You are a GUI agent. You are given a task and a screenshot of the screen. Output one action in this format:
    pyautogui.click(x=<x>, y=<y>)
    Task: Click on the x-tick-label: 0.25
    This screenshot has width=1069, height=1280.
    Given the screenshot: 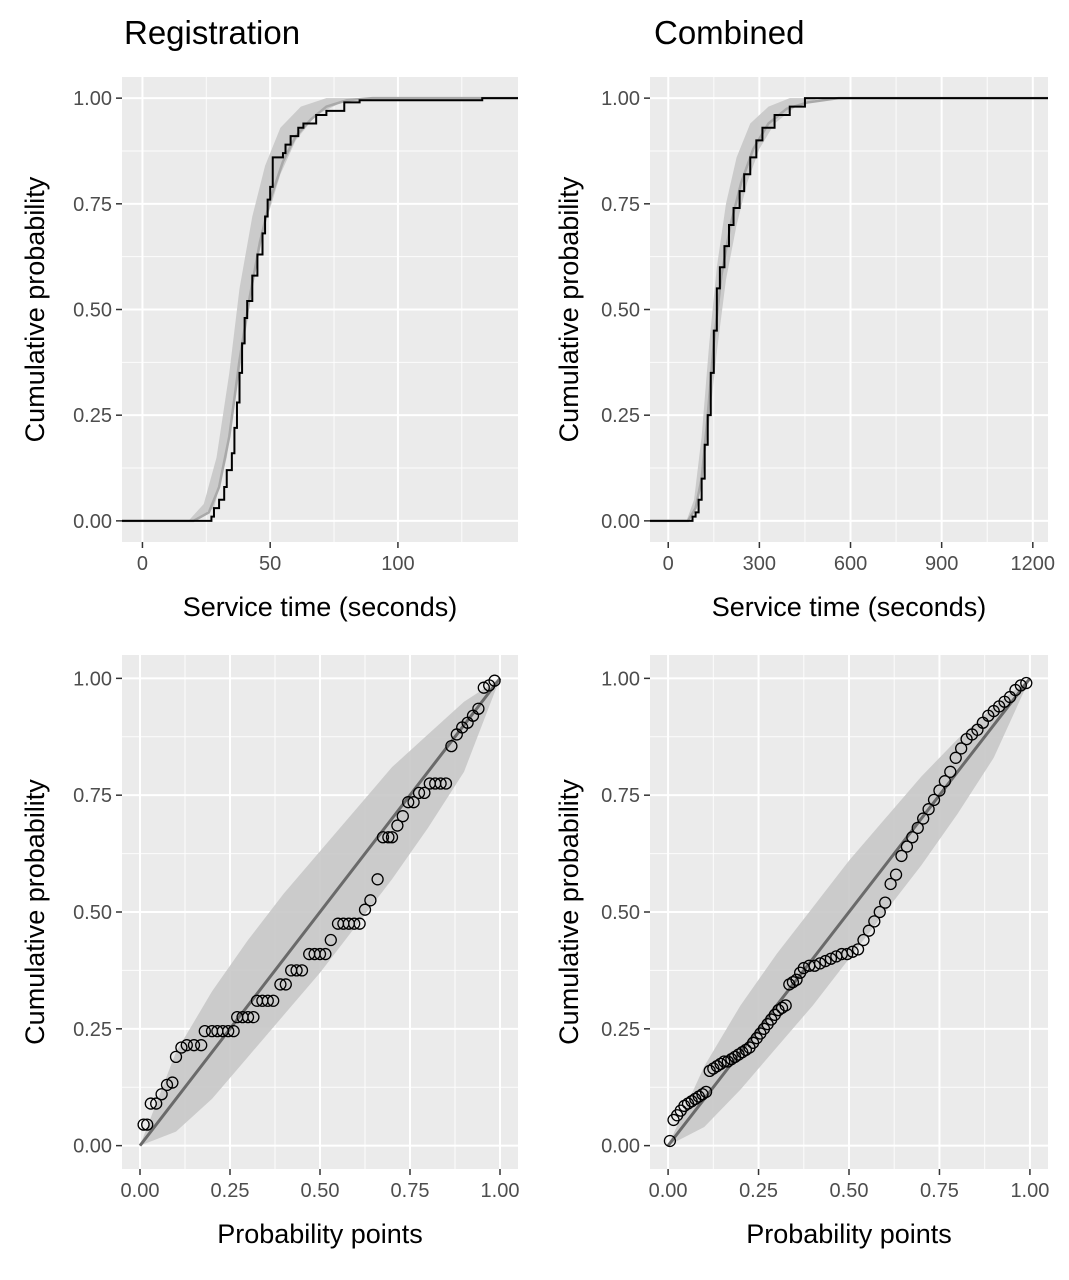 What is the action you would take?
    pyautogui.click(x=758, y=1191)
    